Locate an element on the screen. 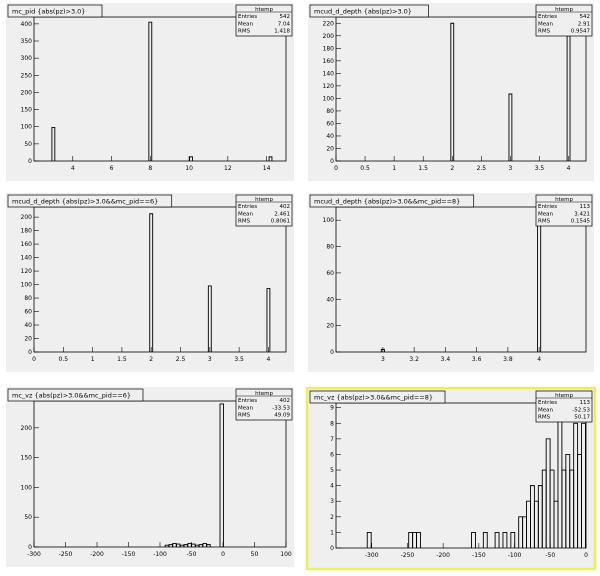  x-tick-label: 3 is located at coordinates (511, 168).